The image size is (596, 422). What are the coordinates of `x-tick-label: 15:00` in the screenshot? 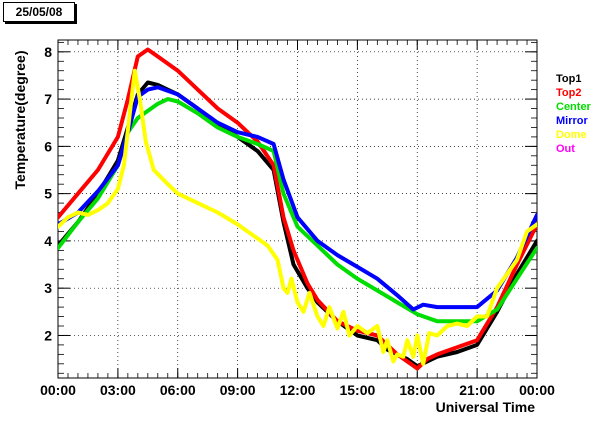 It's located at (357, 390).